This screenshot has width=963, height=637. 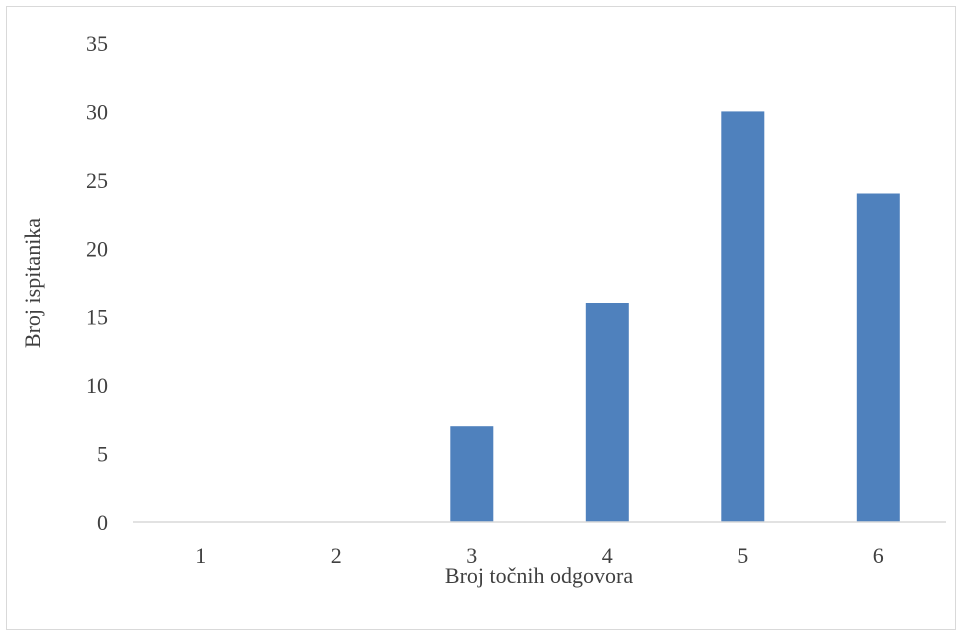 I want to click on y-axis-ticks: 0 5 10 15 20 25 30 35, so click(x=97, y=283).